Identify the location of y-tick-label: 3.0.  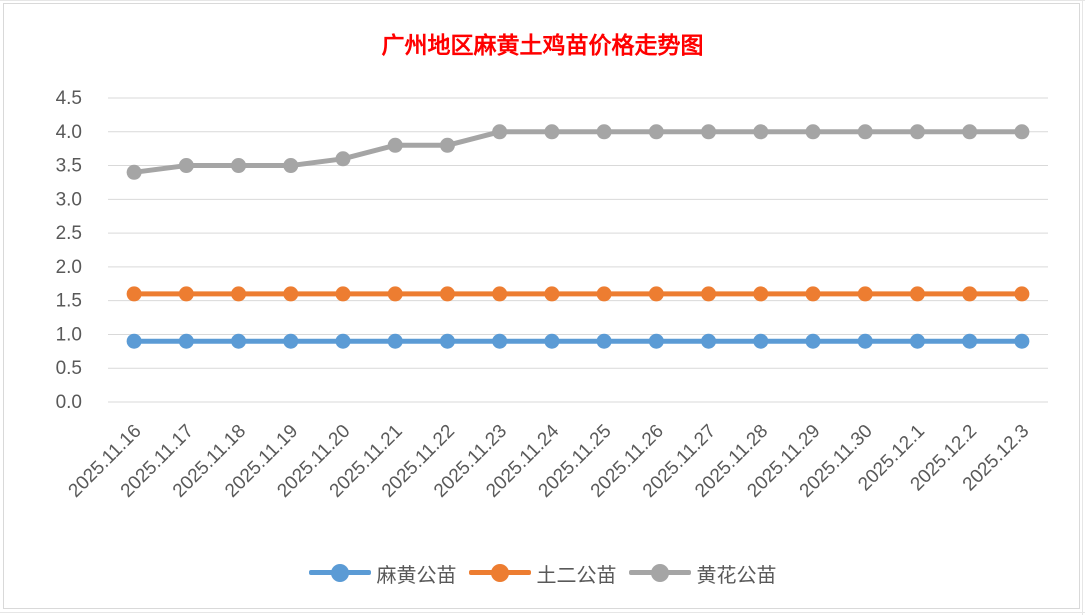
(69, 199).